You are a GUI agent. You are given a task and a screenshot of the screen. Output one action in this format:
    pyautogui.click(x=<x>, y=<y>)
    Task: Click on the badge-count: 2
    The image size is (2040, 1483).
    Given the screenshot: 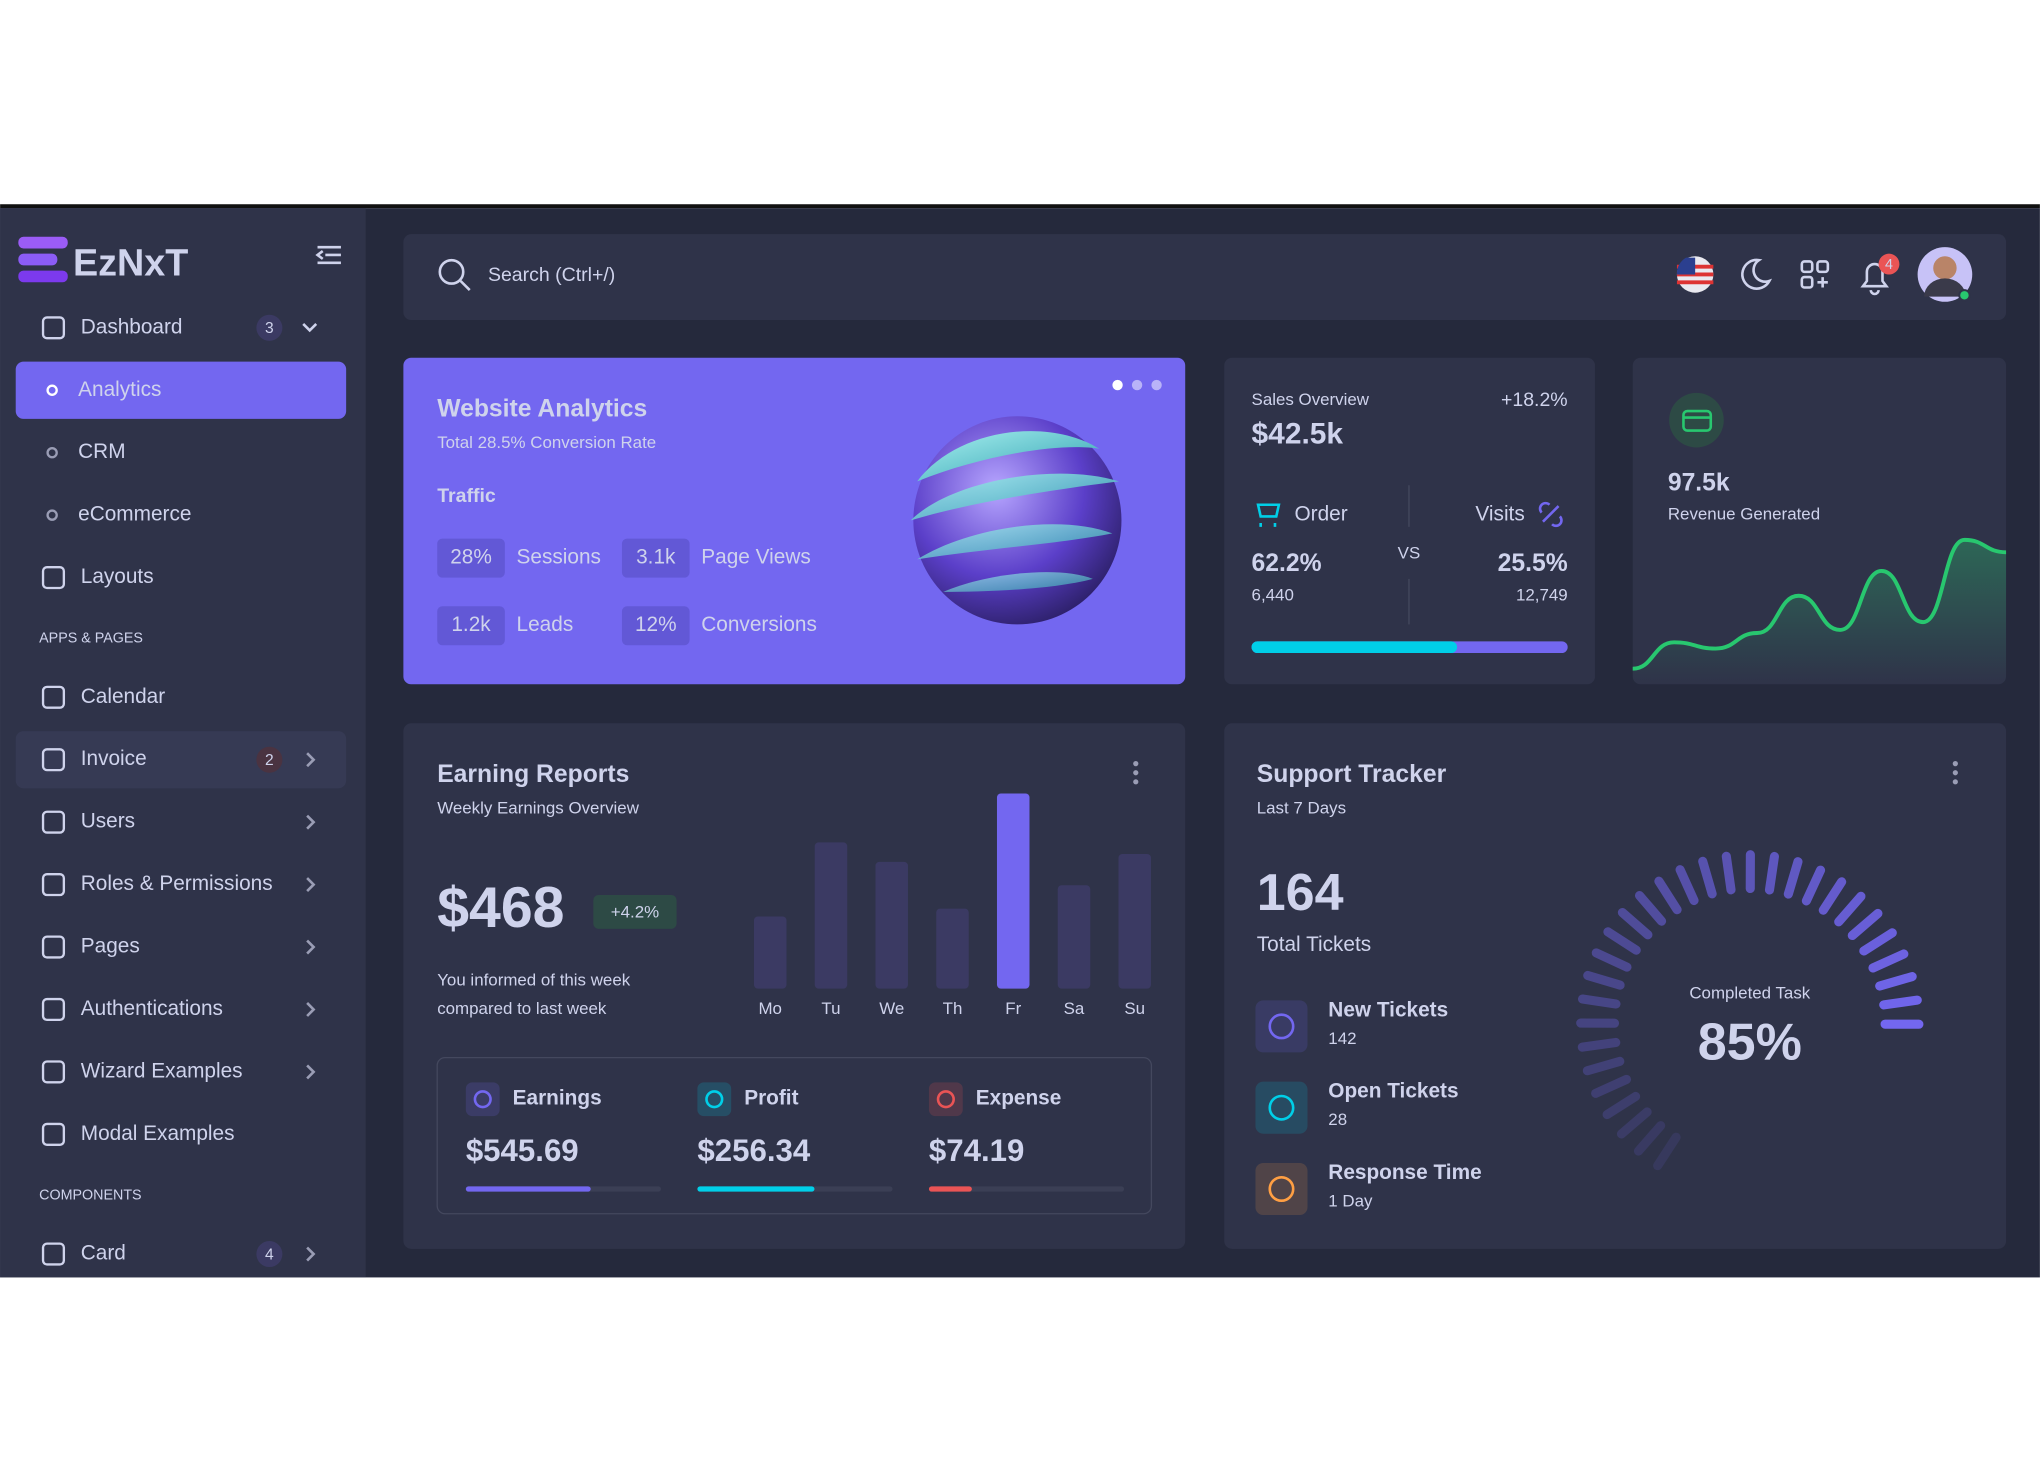 What is the action you would take?
    pyautogui.click(x=269, y=760)
    